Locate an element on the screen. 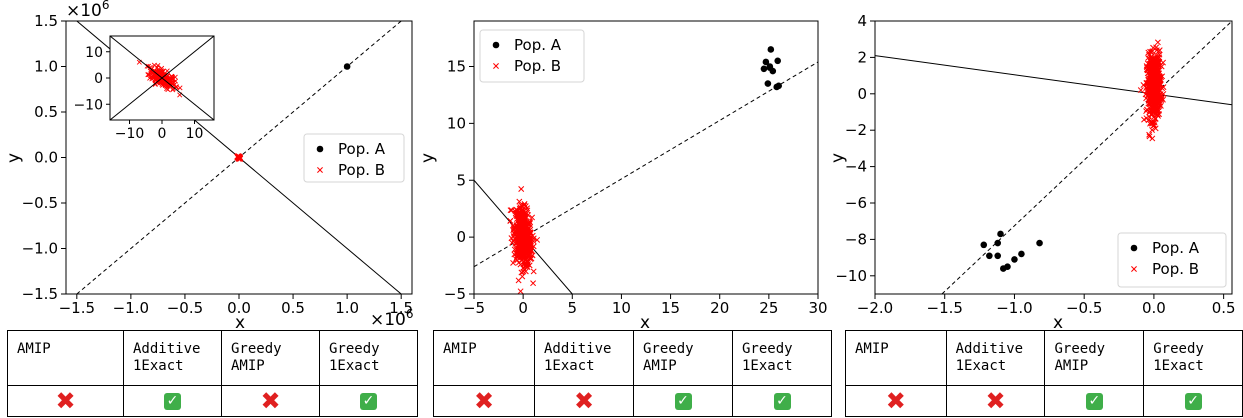 The width and height of the screenshot is (1243, 418). y-tick-label: 0.5 is located at coordinates (46, 112).